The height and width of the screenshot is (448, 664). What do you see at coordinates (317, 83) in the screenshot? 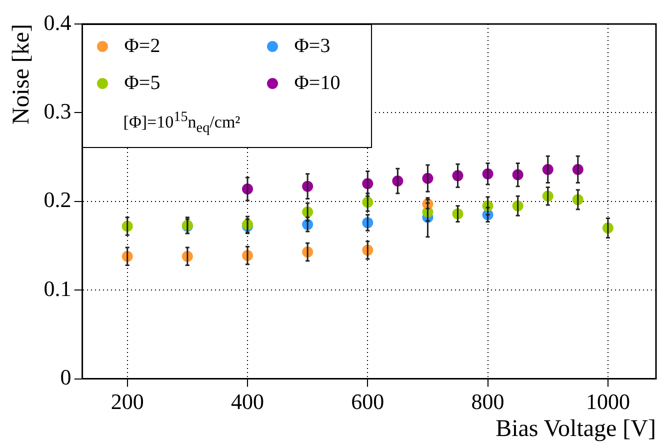
I see `legend-label: Φ=10` at bounding box center [317, 83].